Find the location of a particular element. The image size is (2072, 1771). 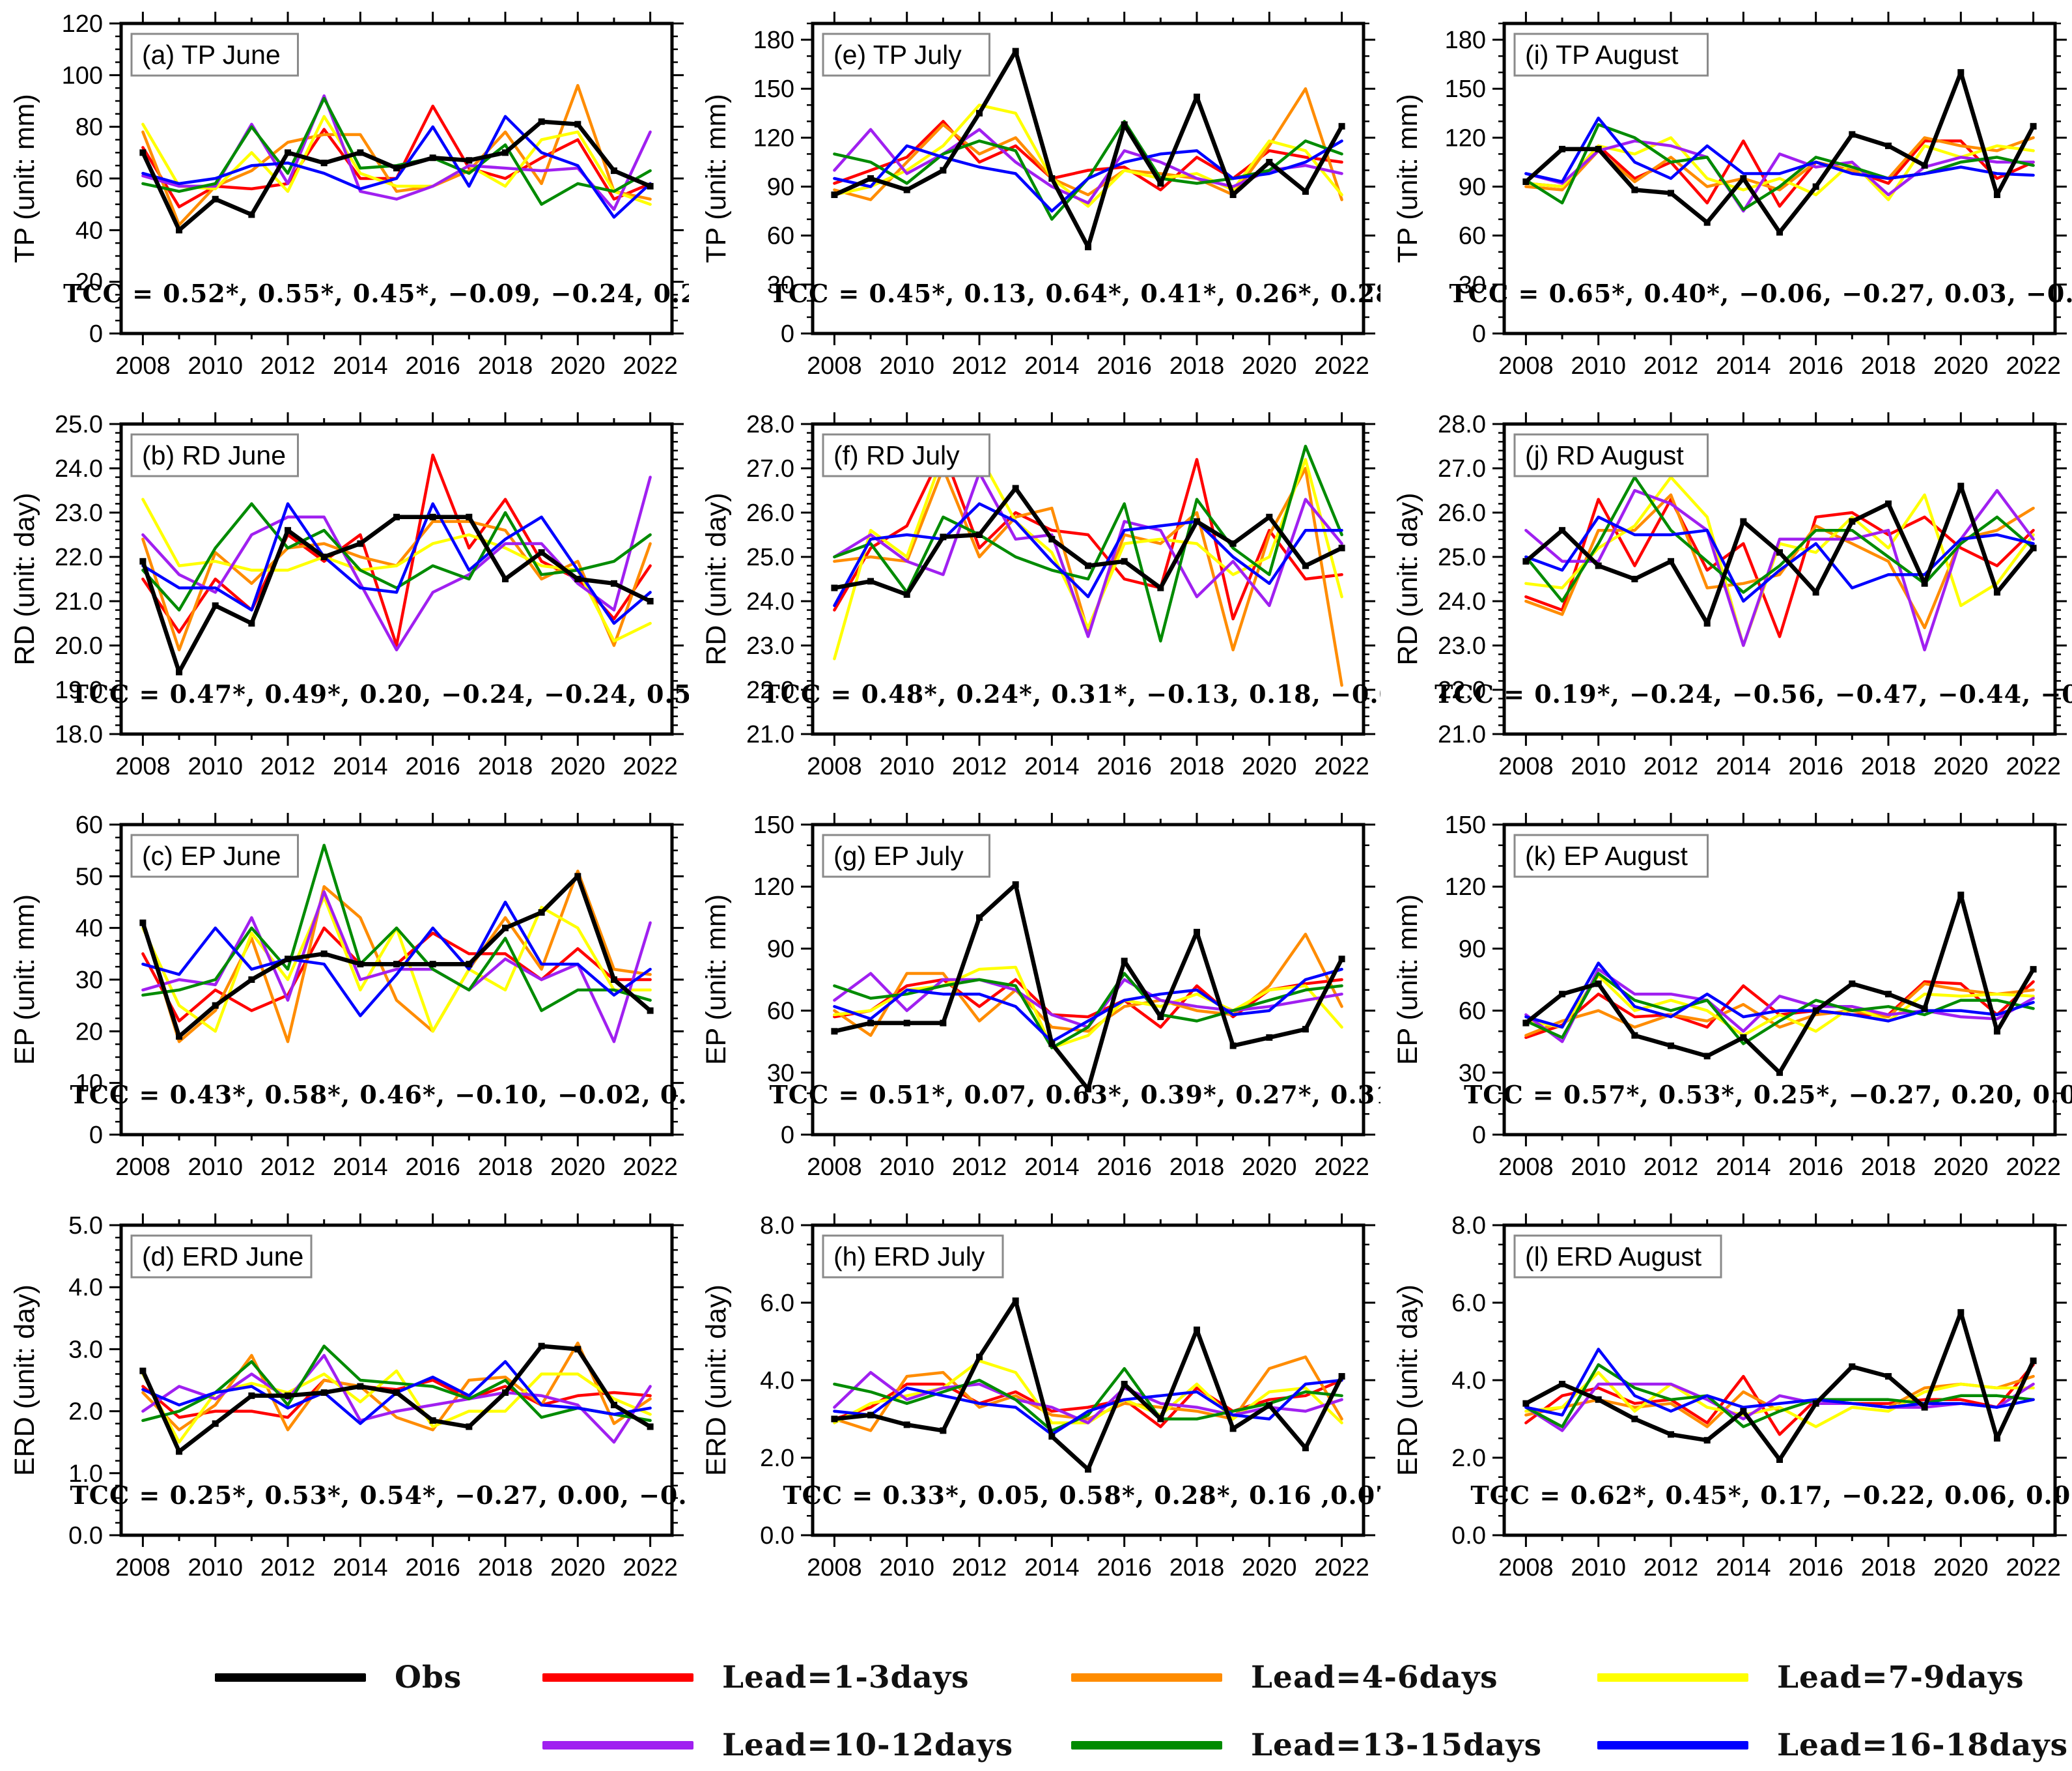

series-obs is located at coordinates (1780, 152).